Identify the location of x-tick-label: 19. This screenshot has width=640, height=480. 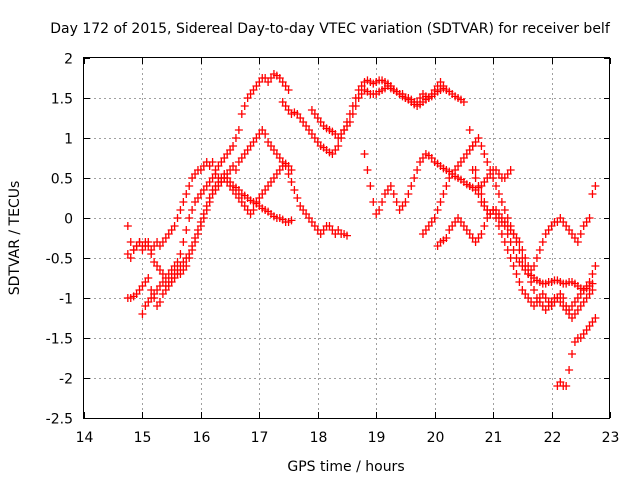
(377, 438).